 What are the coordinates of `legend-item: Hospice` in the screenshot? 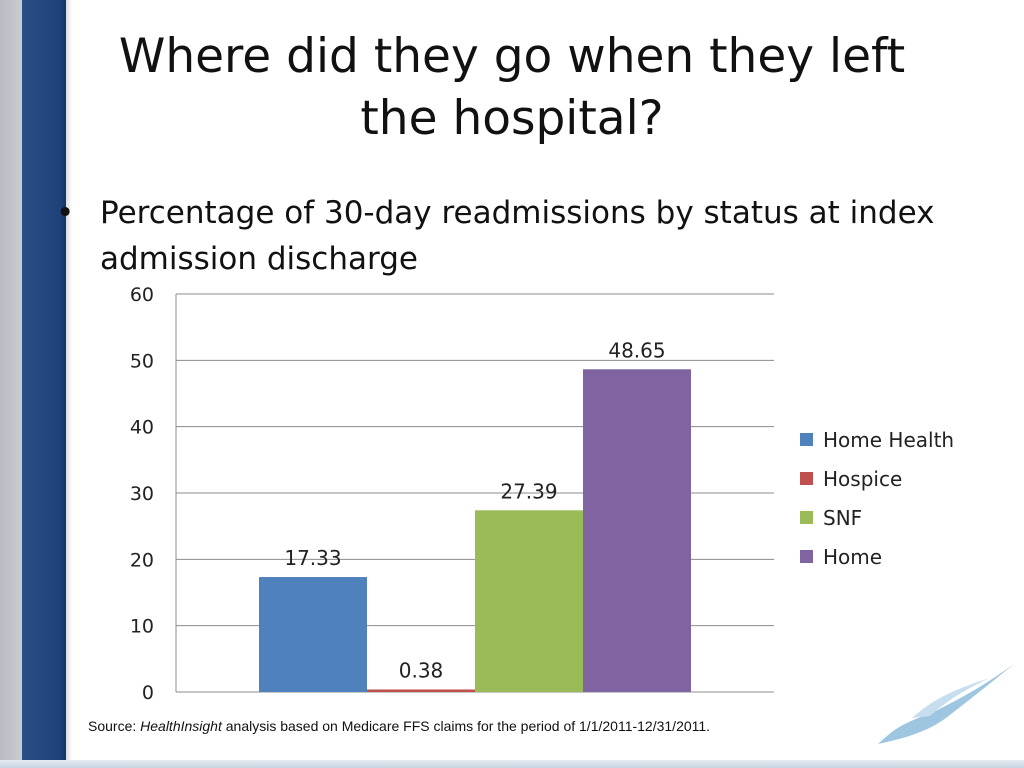 It's located at (877, 478).